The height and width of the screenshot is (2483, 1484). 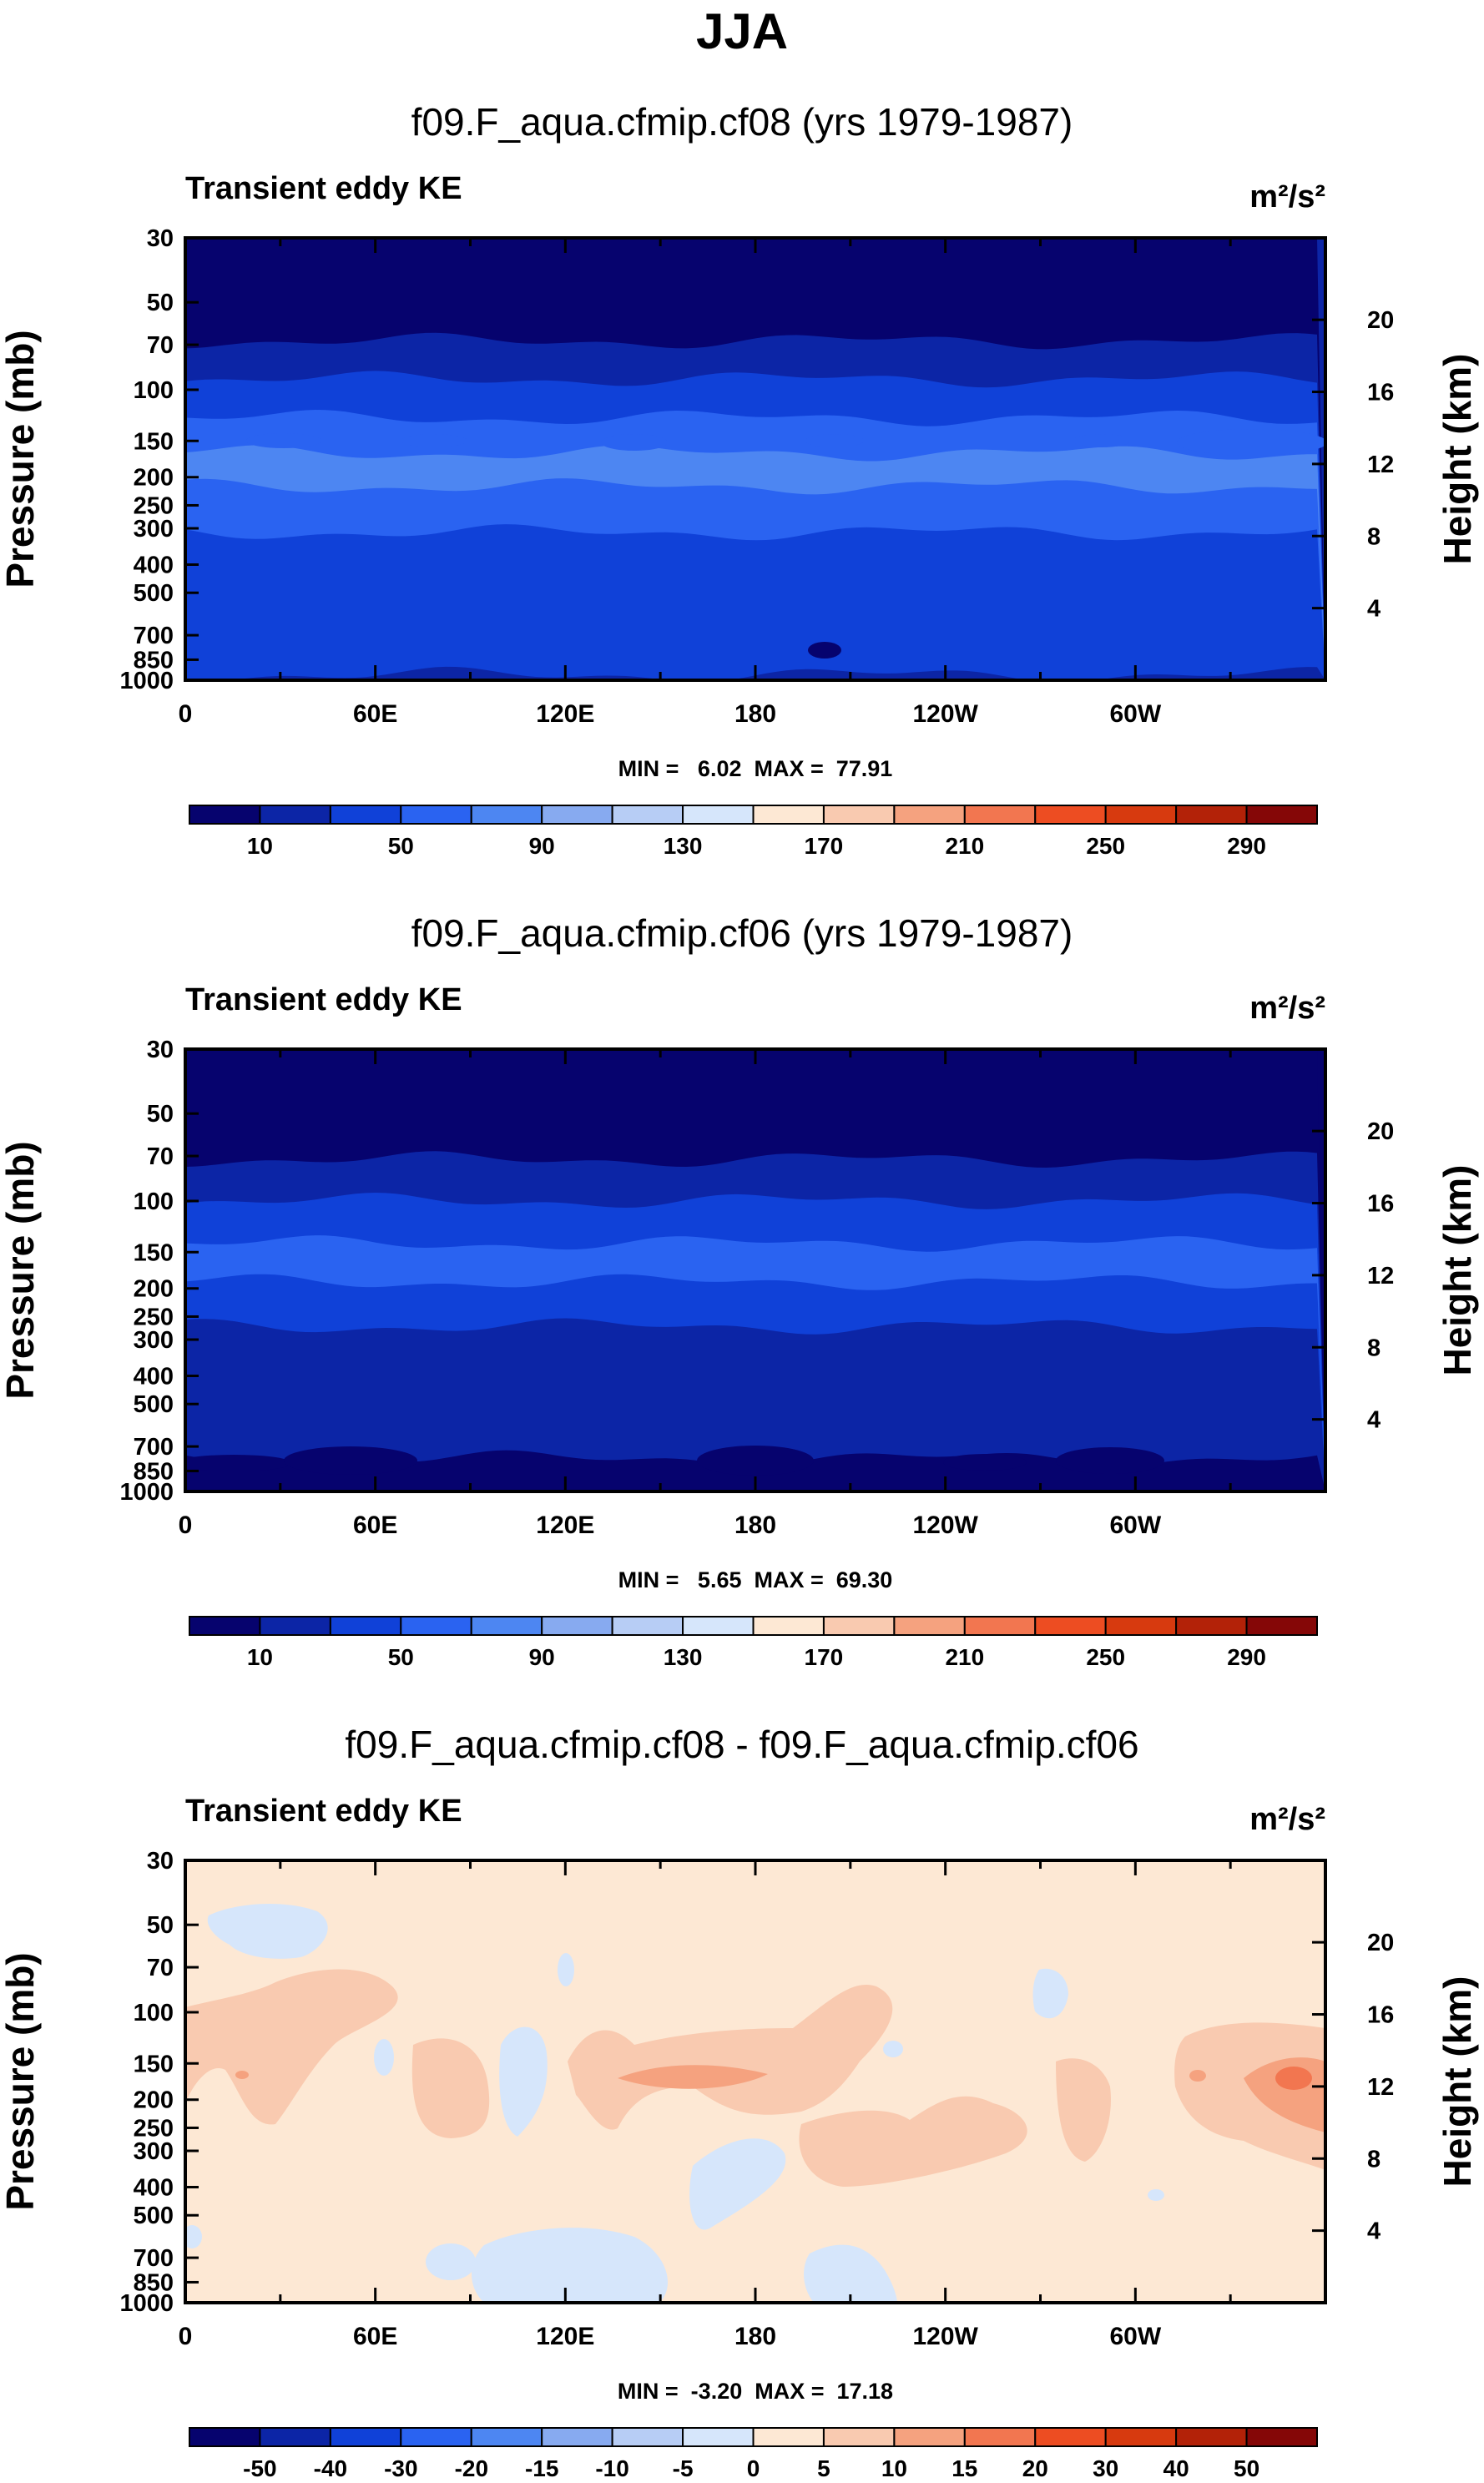 I want to click on y-tick-label: 100, so click(x=154, y=2013).